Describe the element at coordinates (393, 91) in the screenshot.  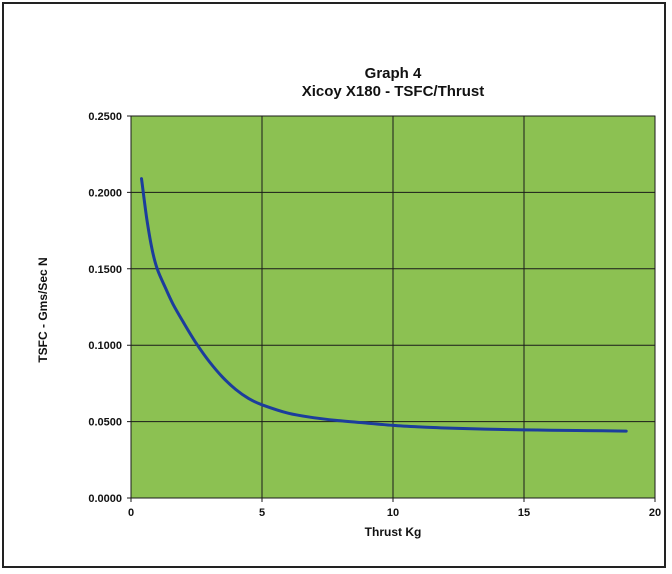
I see `chart-subtitle: Xicoy X180 - TSFC/Thrust` at that location.